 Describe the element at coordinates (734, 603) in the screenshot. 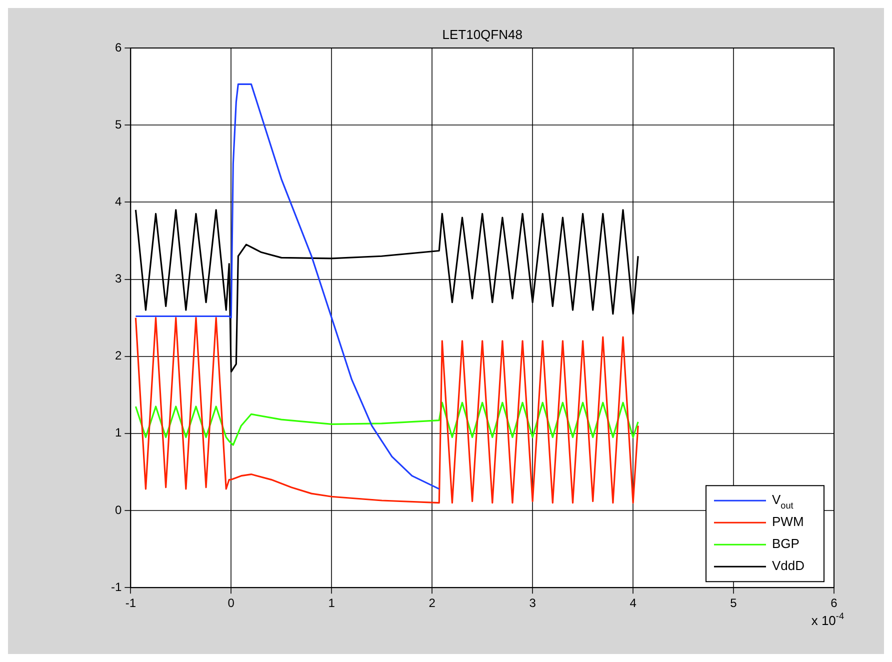

I see `x-tick-label: 5` at that location.